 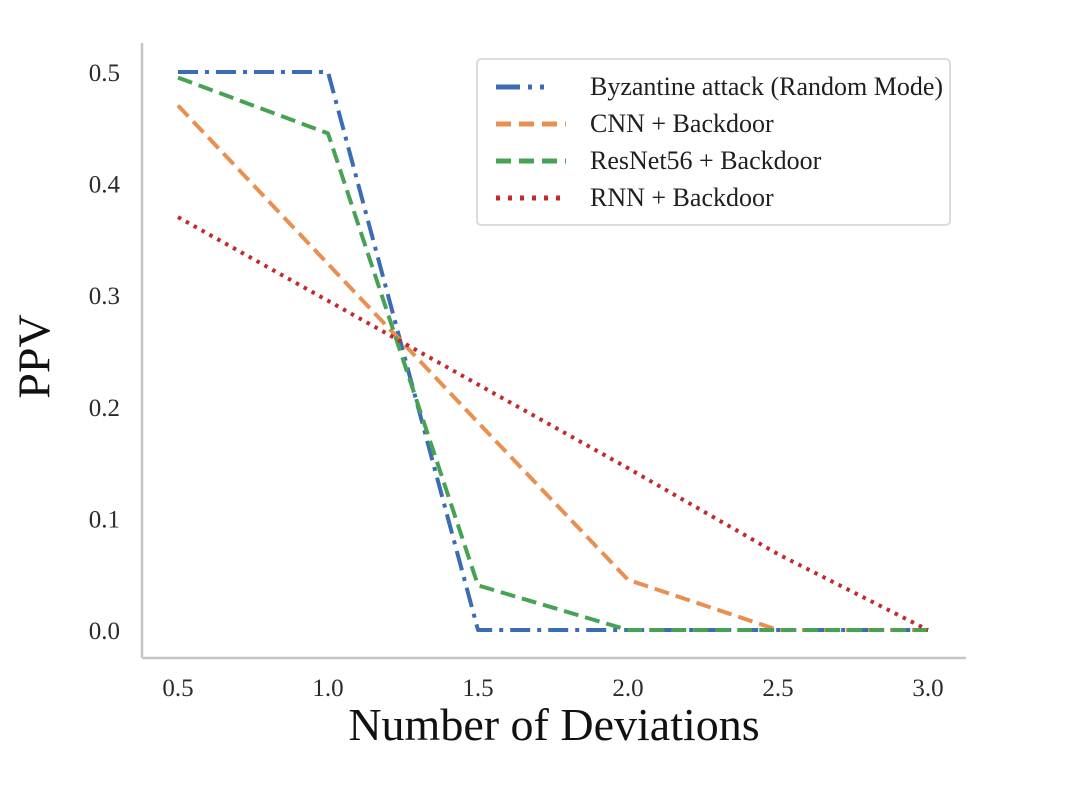 What do you see at coordinates (104, 73) in the screenshot?
I see `y-tick-label: 0.5` at bounding box center [104, 73].